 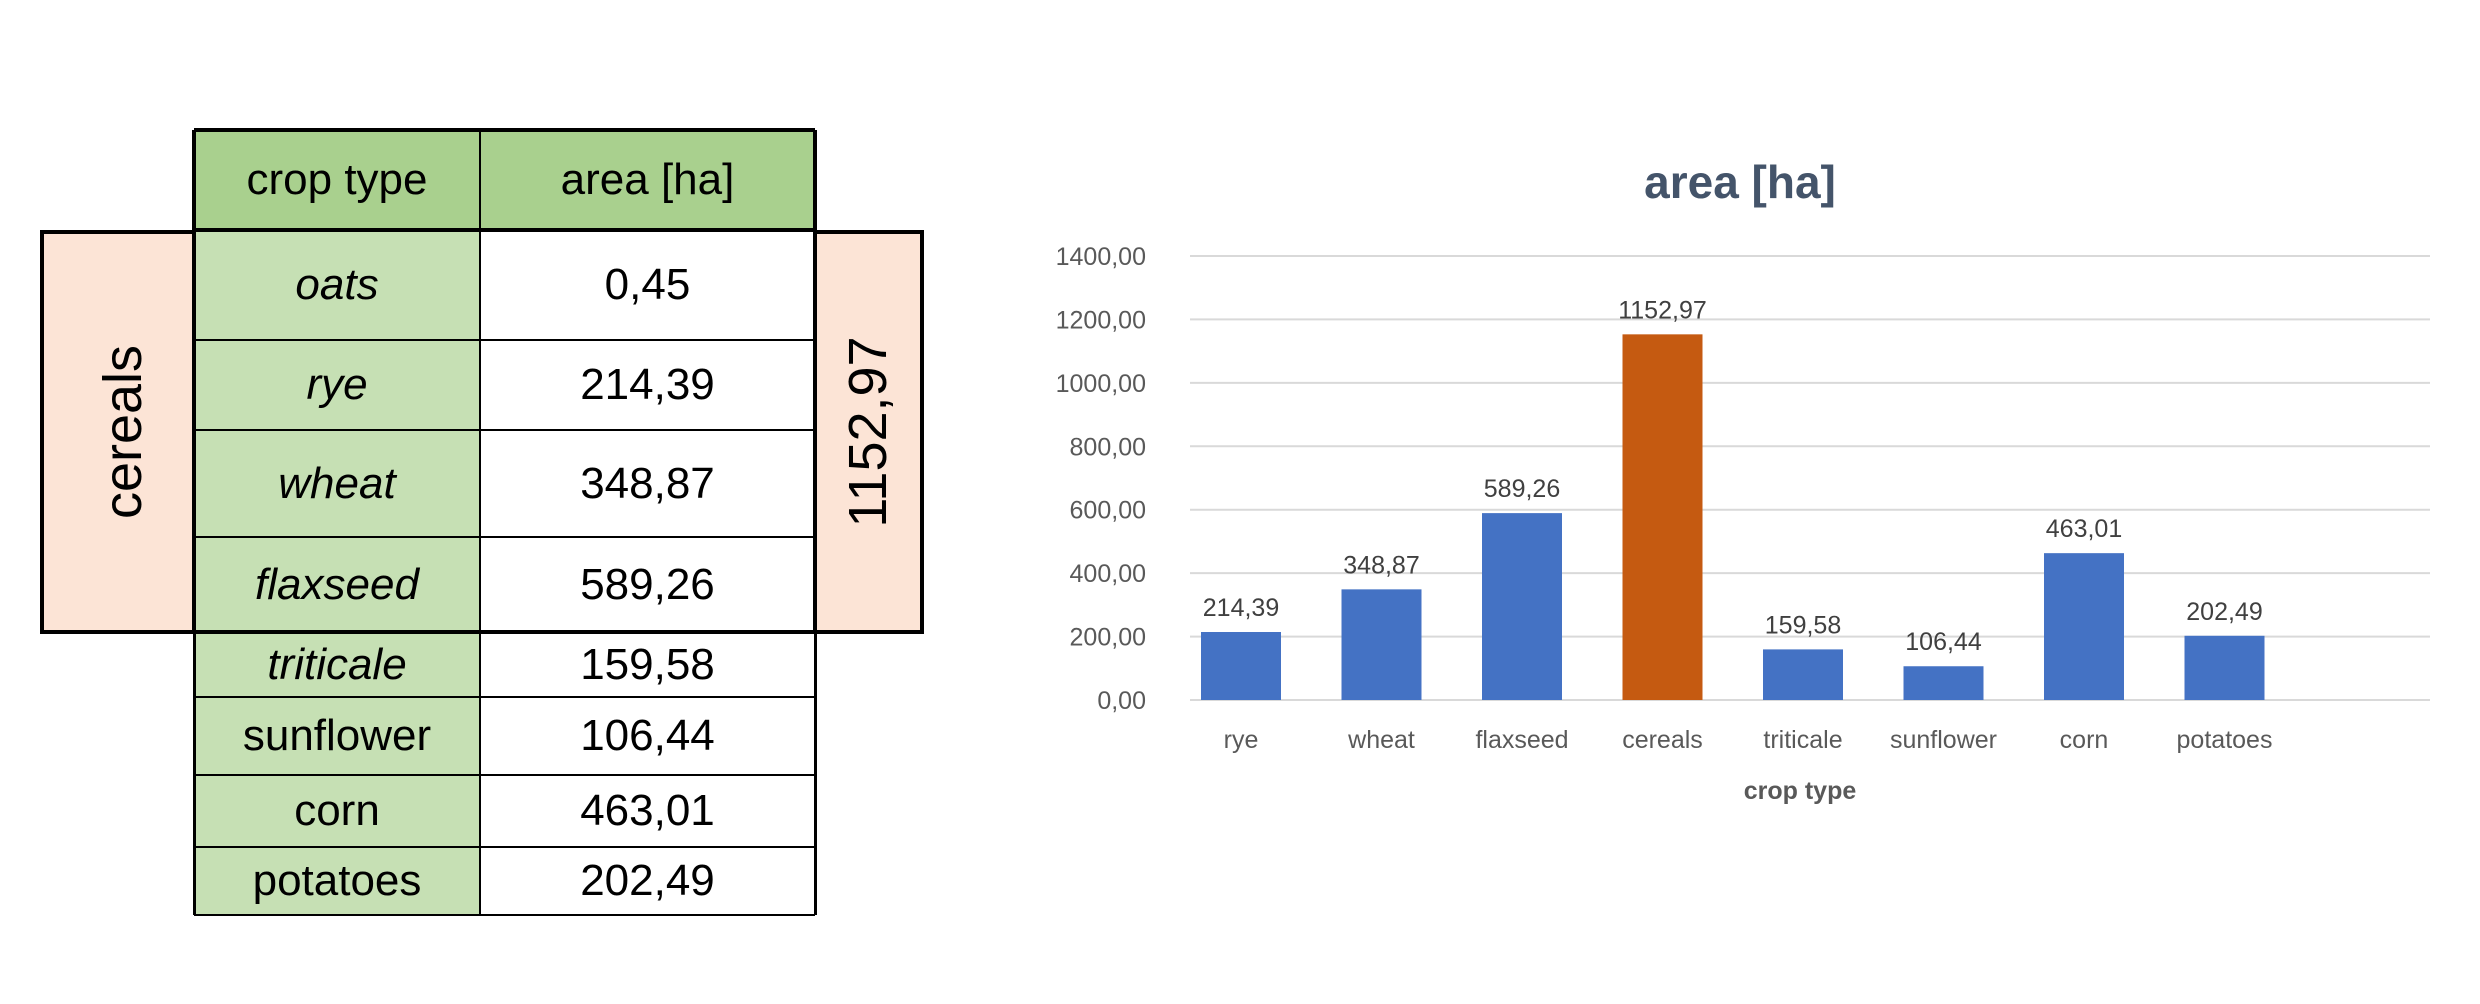 What do you see at coordinates (647, 385) in the screenshot?
I see `area-cell: 214,39` at bounding box center [647, 385].